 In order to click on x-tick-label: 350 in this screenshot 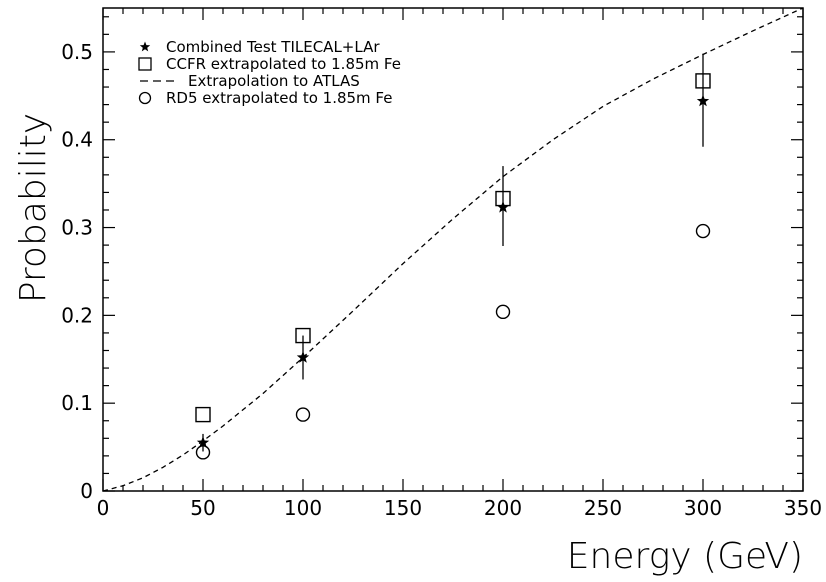, I will do `click(803, 508)`.